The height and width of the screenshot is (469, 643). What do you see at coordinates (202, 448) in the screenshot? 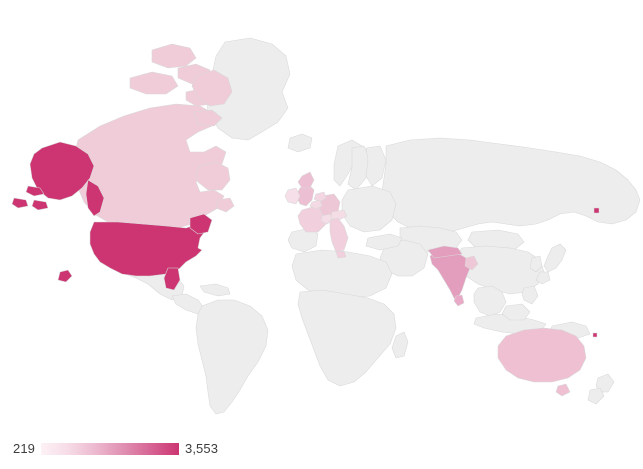
I see `legend-max-value: 3,553` at bounding box center [202, 448].